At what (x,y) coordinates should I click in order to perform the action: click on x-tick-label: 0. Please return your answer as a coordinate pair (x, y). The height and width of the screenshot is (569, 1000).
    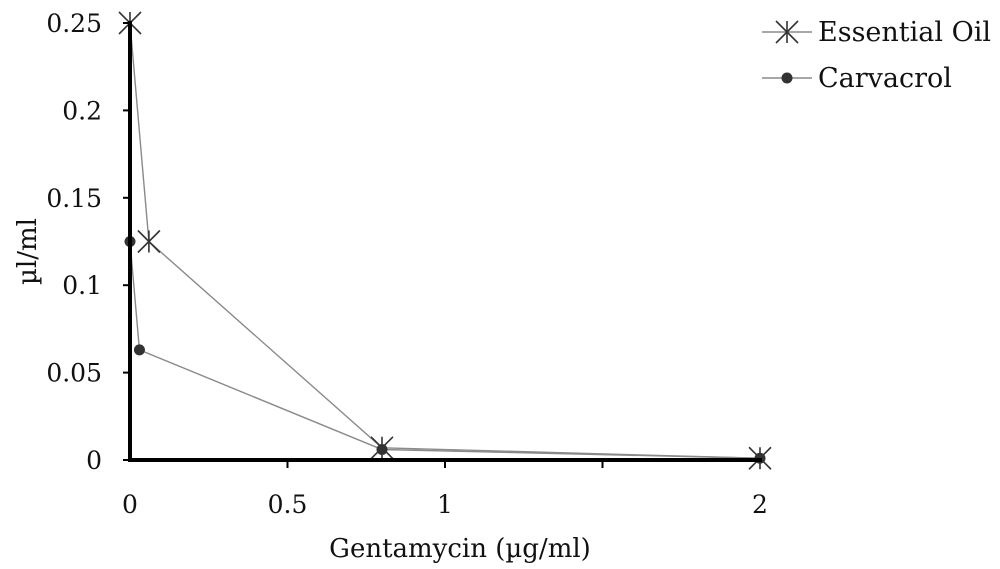
    Looking at the image, I should click on (130, 504).